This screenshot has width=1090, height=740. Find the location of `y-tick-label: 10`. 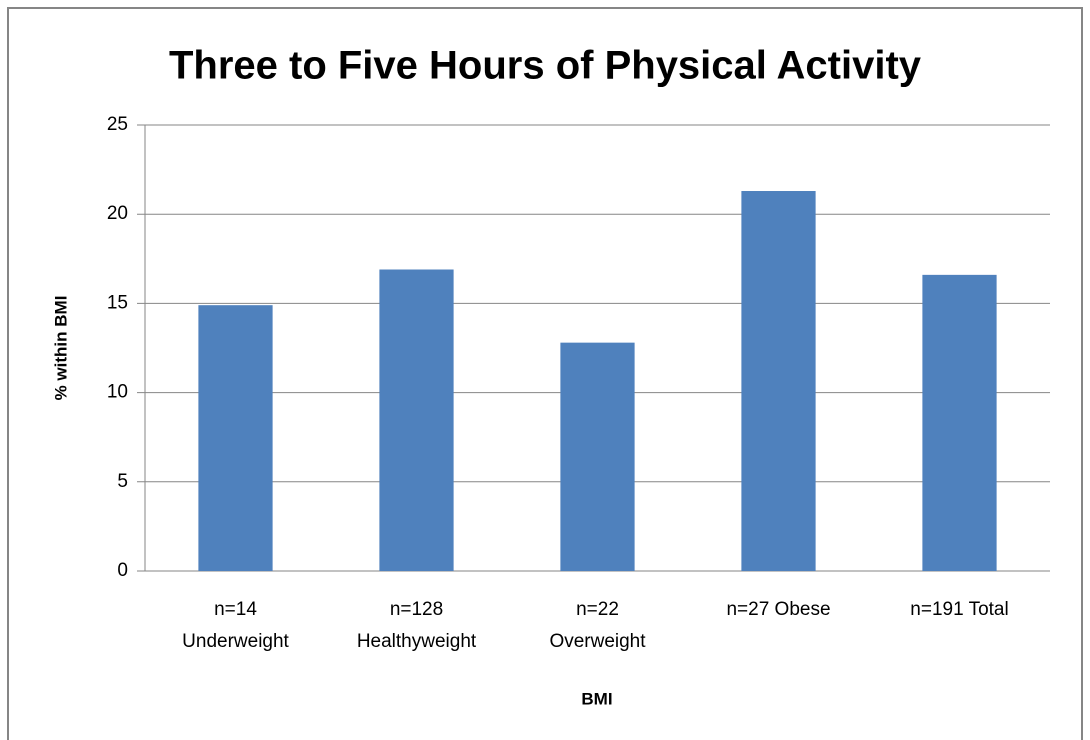

y-tick-label: 10 is located at coordinates (117, 392).